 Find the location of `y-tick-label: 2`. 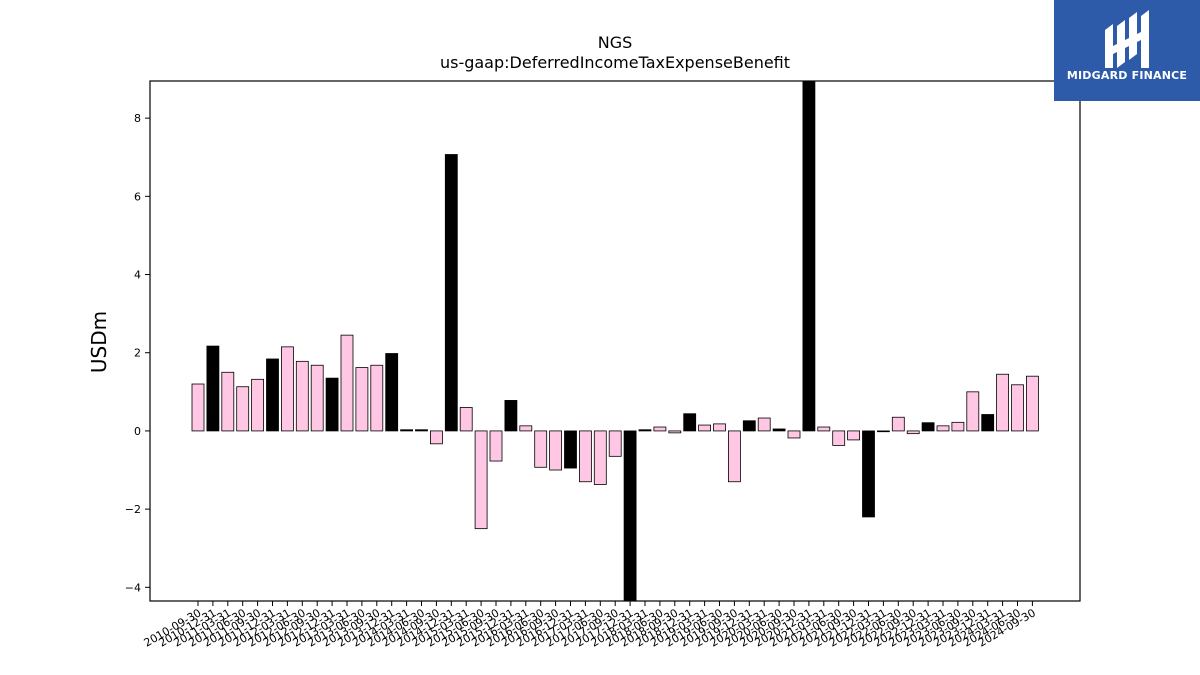

y-tick-label: 2 is located at coordinates (137, 353).